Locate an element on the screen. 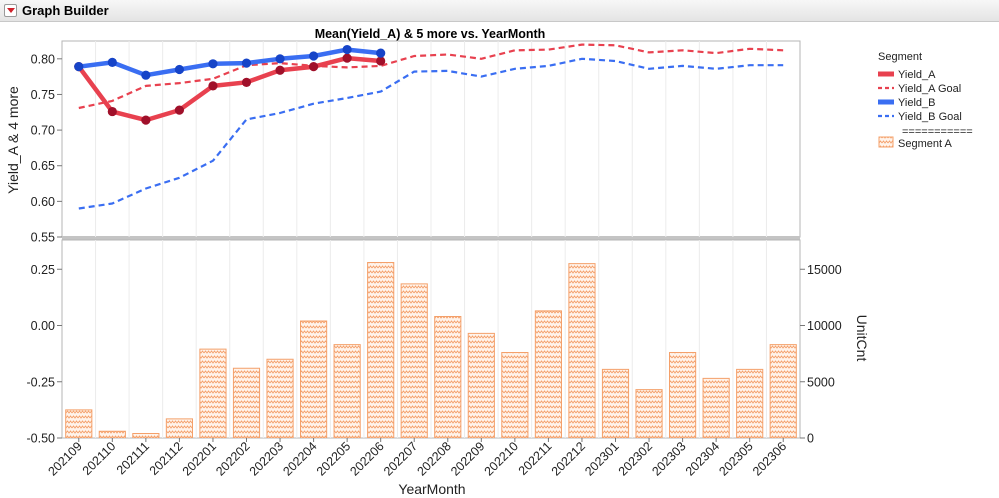  legend-title: Segment is located at coordinates (900, 57).